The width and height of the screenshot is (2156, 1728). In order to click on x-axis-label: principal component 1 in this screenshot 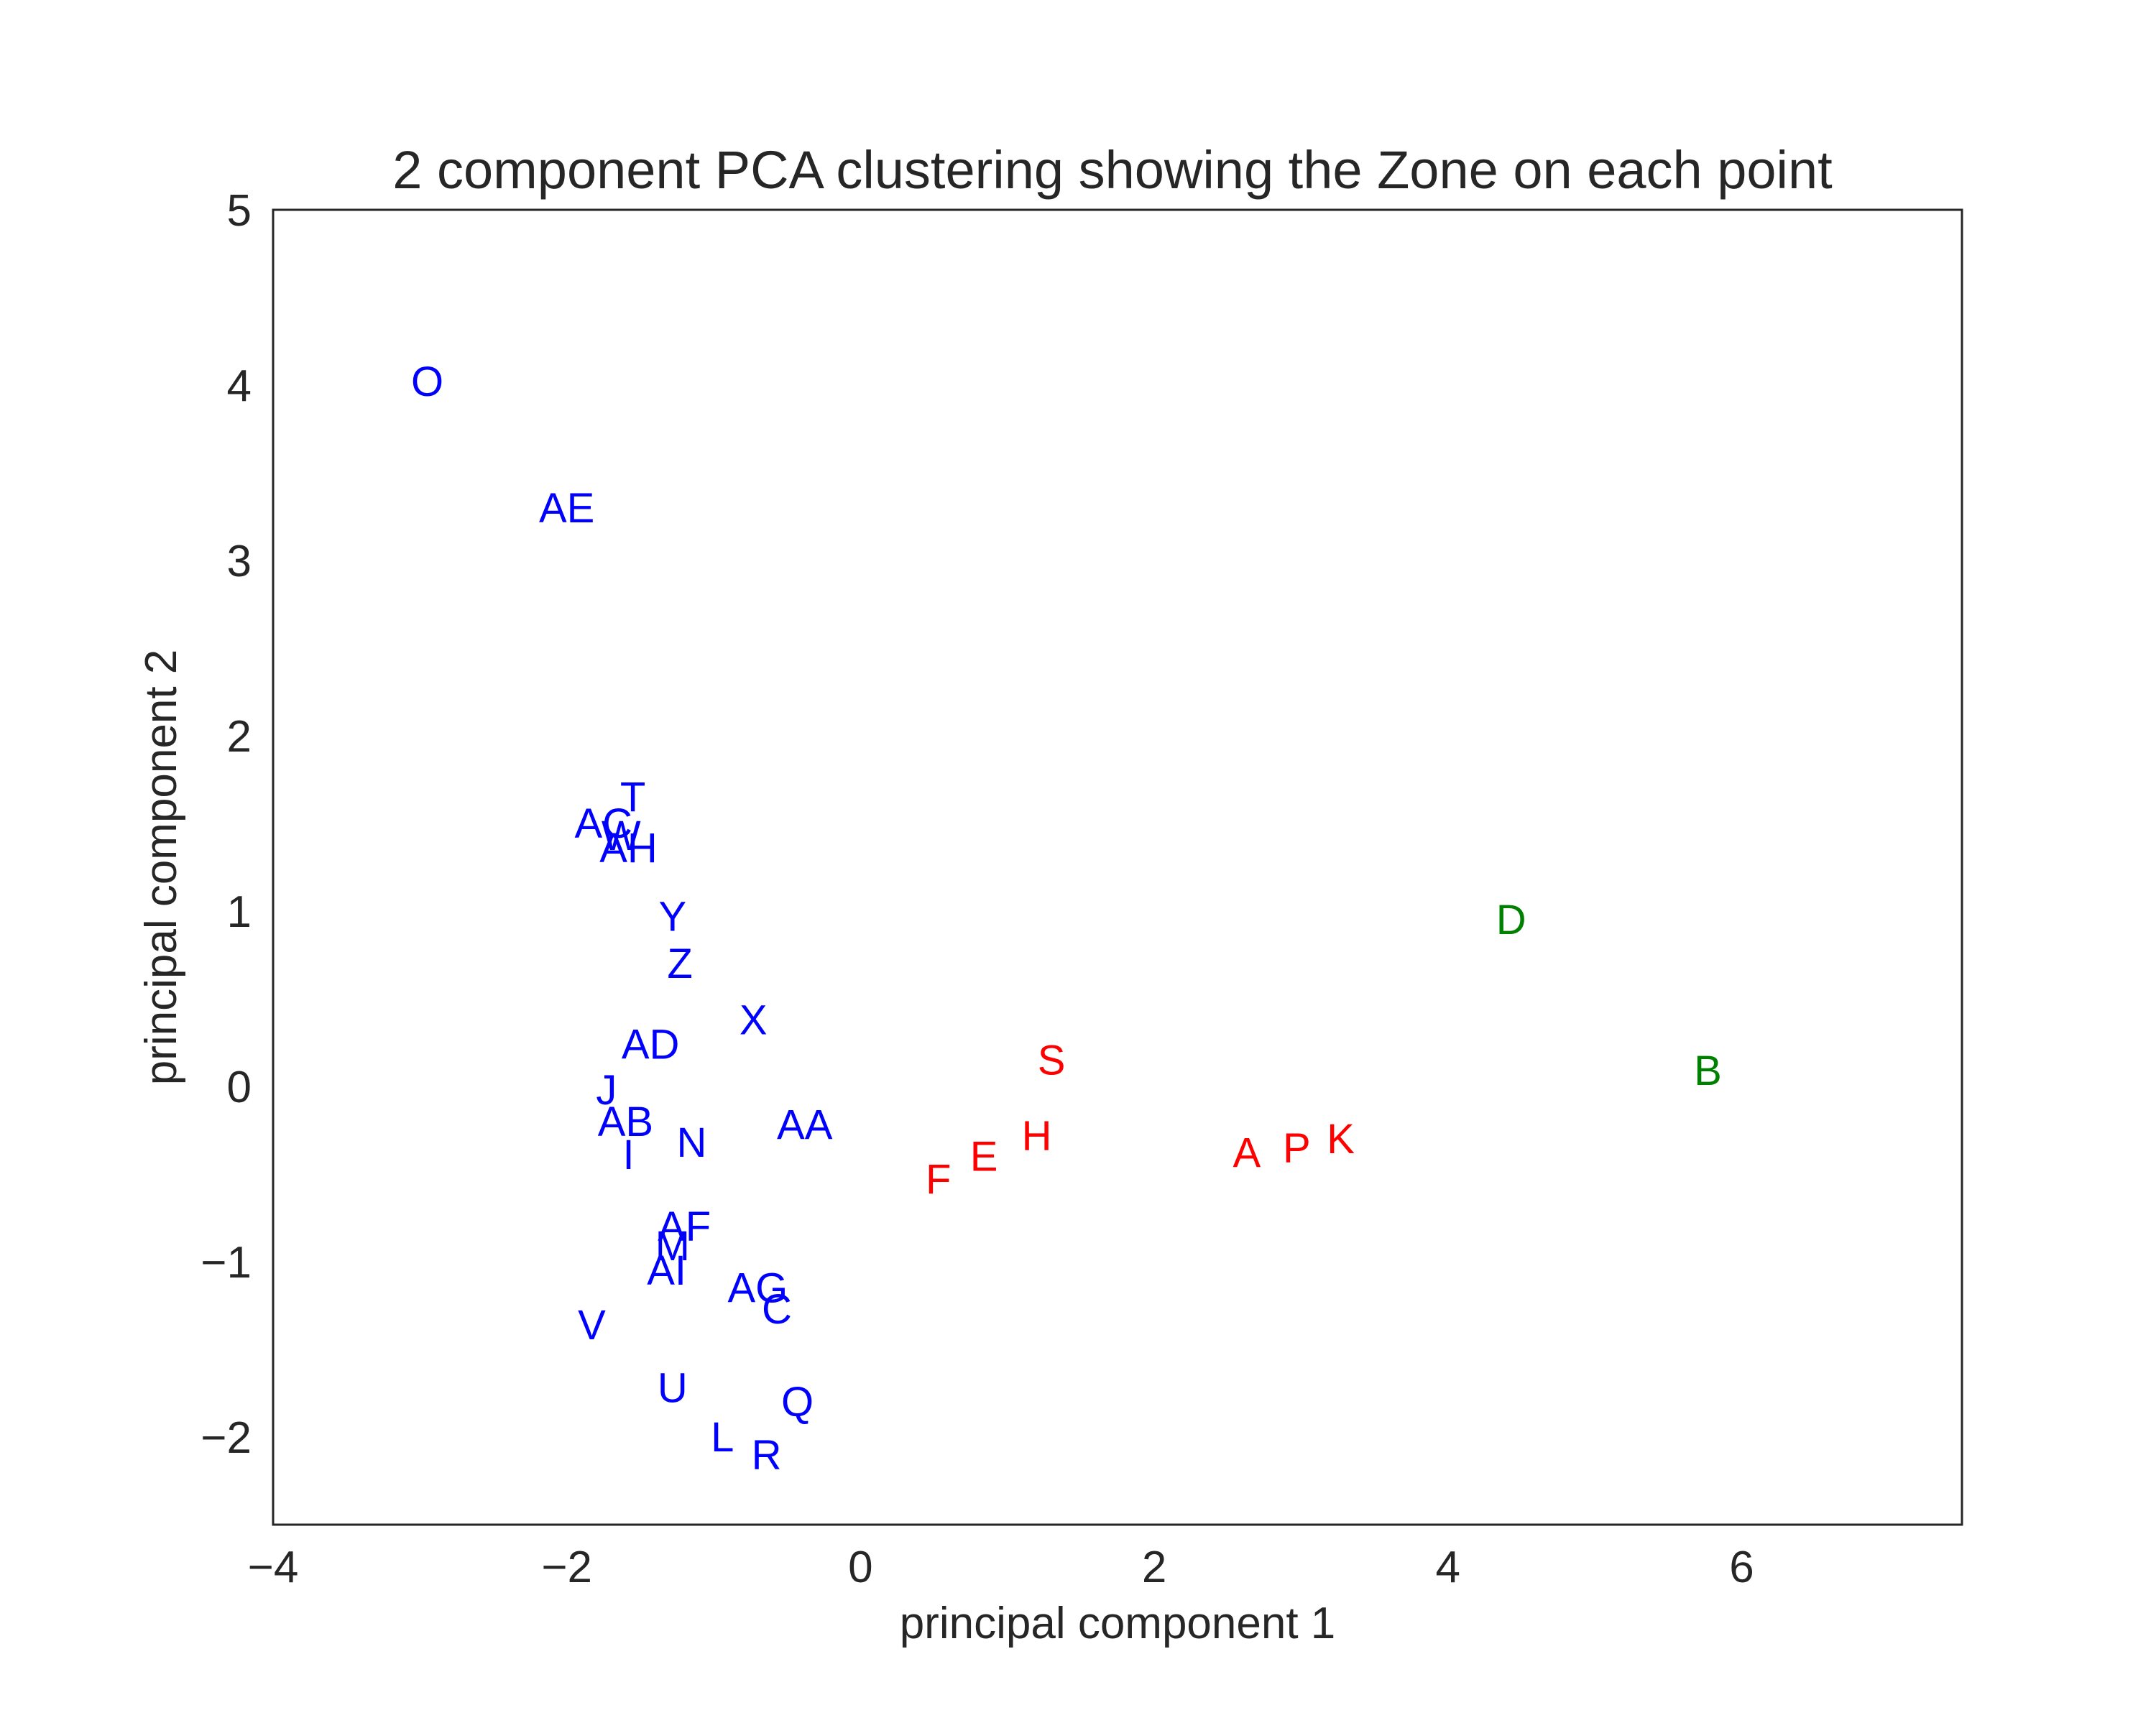, I will do `click(1118, 1624)`.